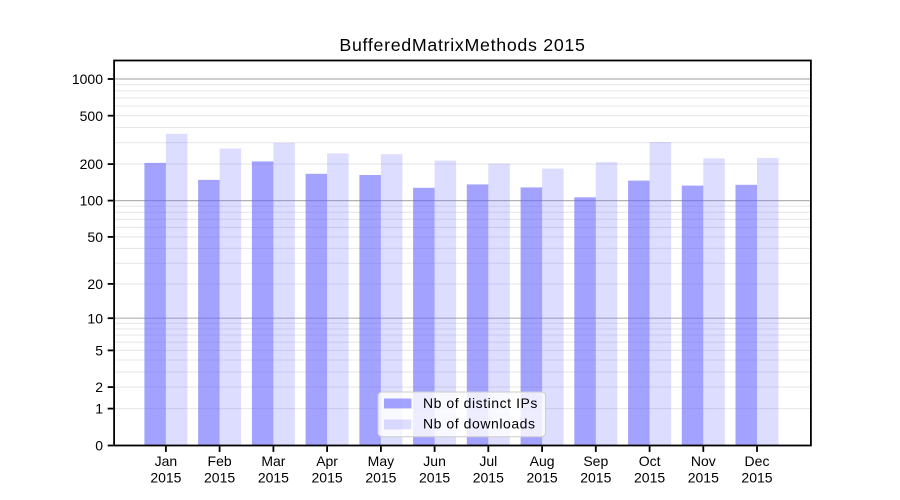 Image resolution: width=900 pixels, height=500 pixels. Describe the element at coordinates (757, 461) in the screenshot. I see `svg-text: Dec` at that location.